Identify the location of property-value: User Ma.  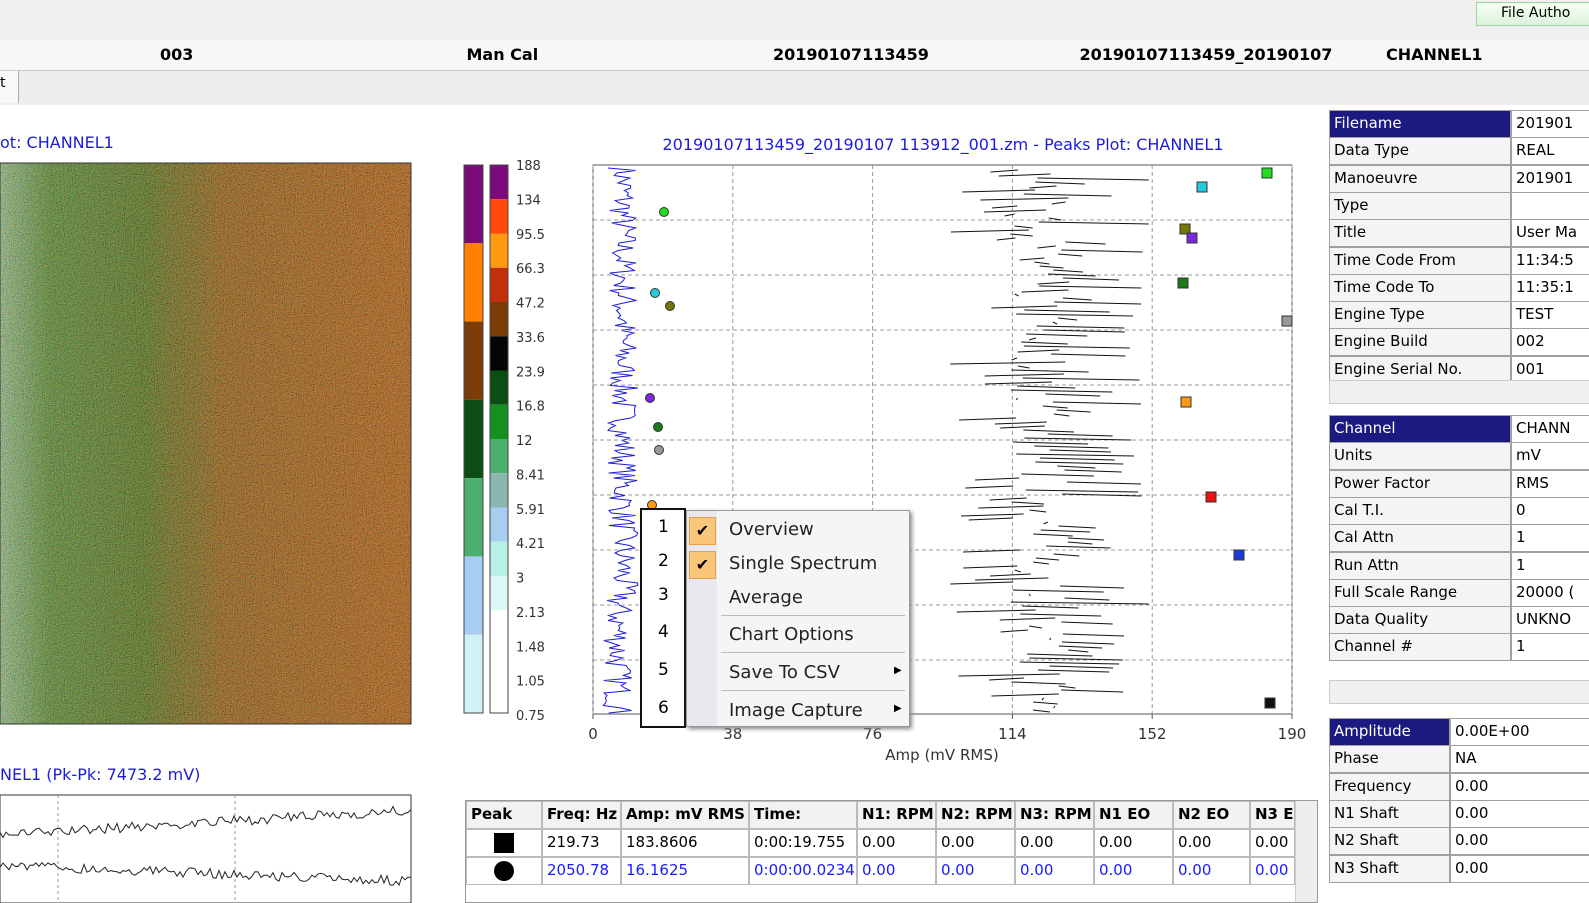
(1550, 233).